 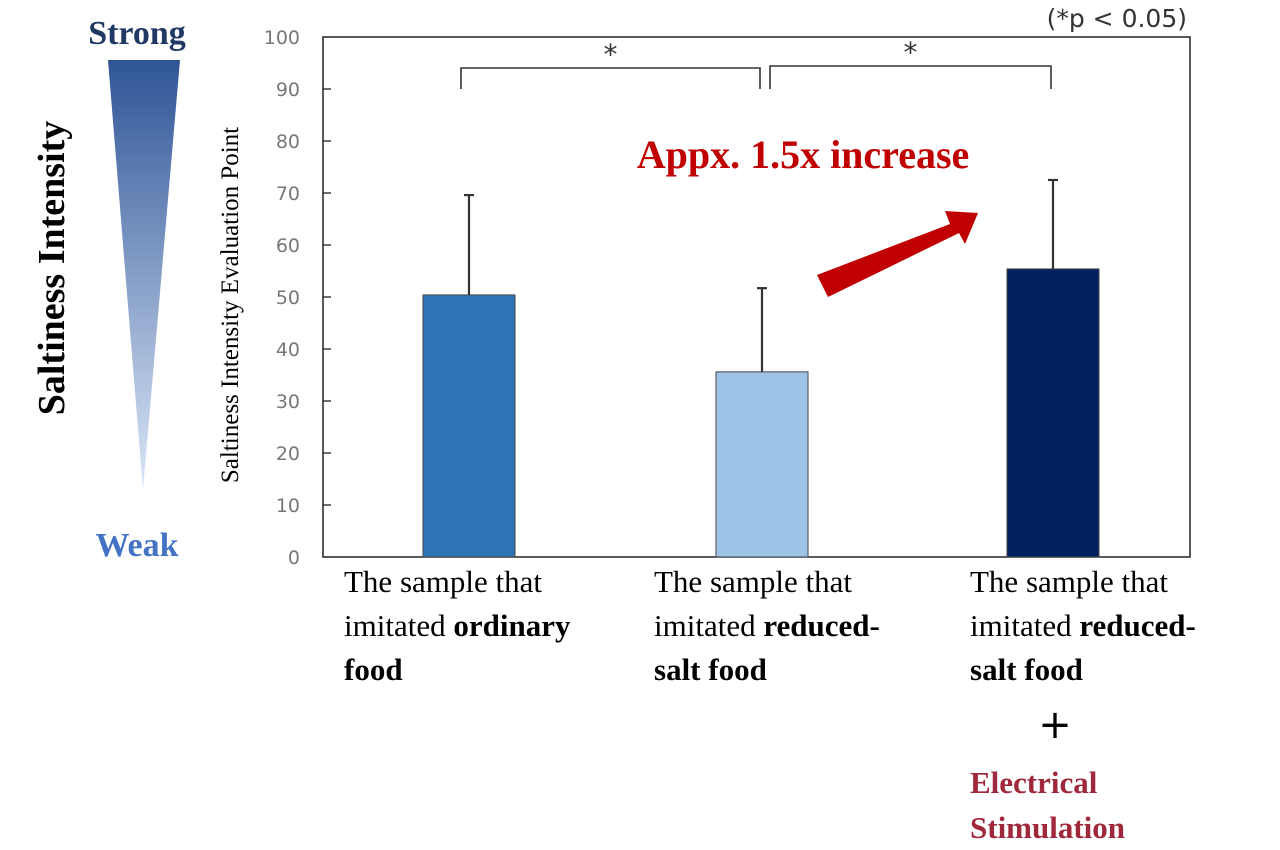 What do you see at coordinates (288, 402) in the screenshot?
I see `y-tick-label: 30` at bounding box center [288, 402].